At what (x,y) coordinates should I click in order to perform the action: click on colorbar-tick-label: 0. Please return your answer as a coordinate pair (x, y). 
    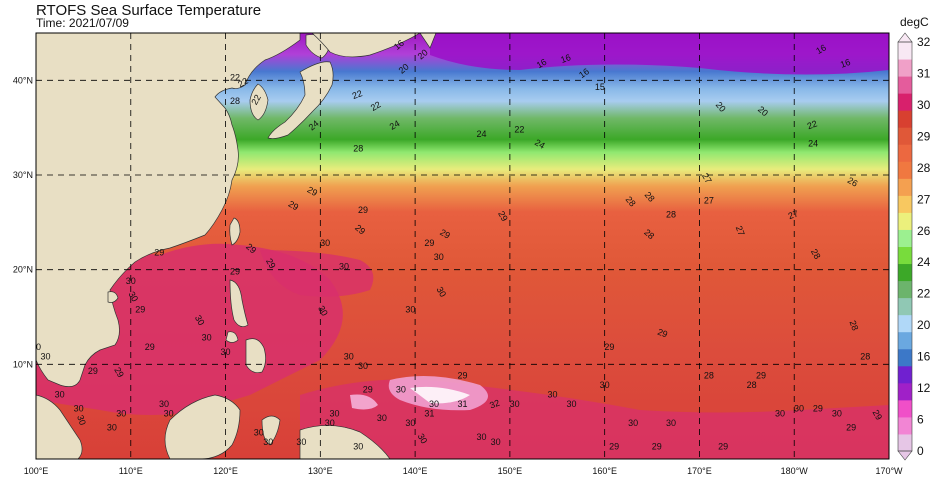
    Looking at the image, I should click on (920, 451).